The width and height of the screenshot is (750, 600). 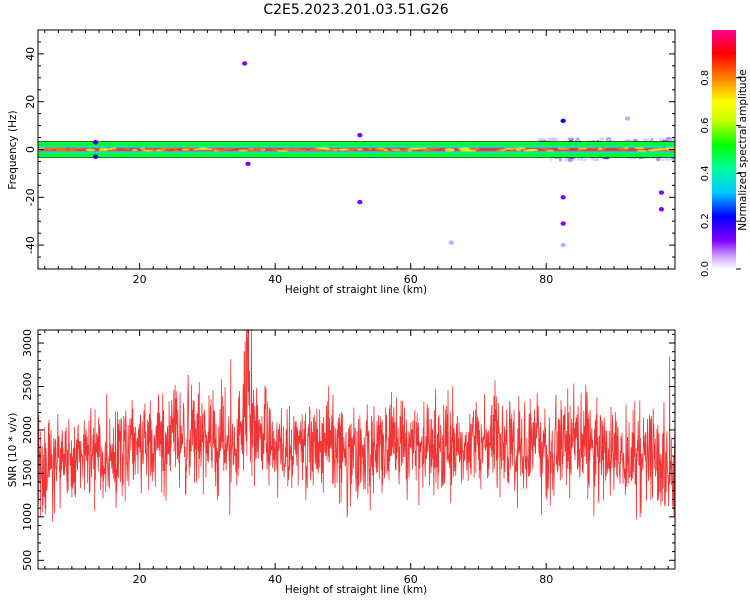 I want to click on y-tick-label: 3000, so click(x=27, y=343).